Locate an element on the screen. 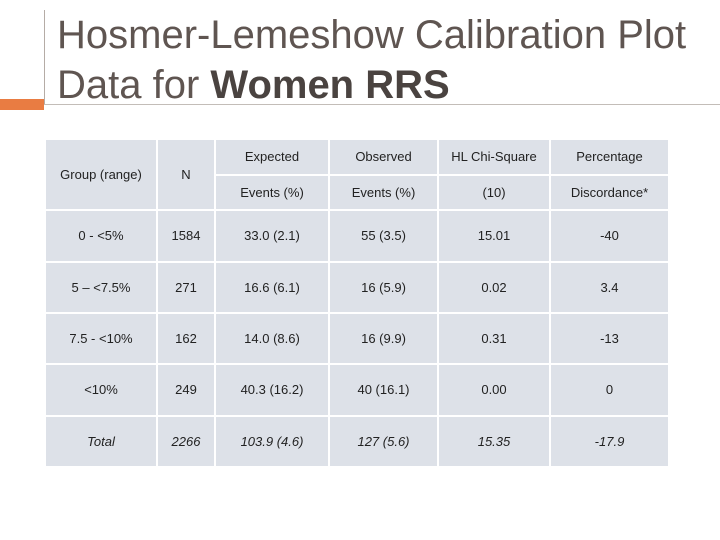 The height and width of the screenshot is (540, 720). cell-observed: 40 (16.1) is located at coordinates (383, 390).